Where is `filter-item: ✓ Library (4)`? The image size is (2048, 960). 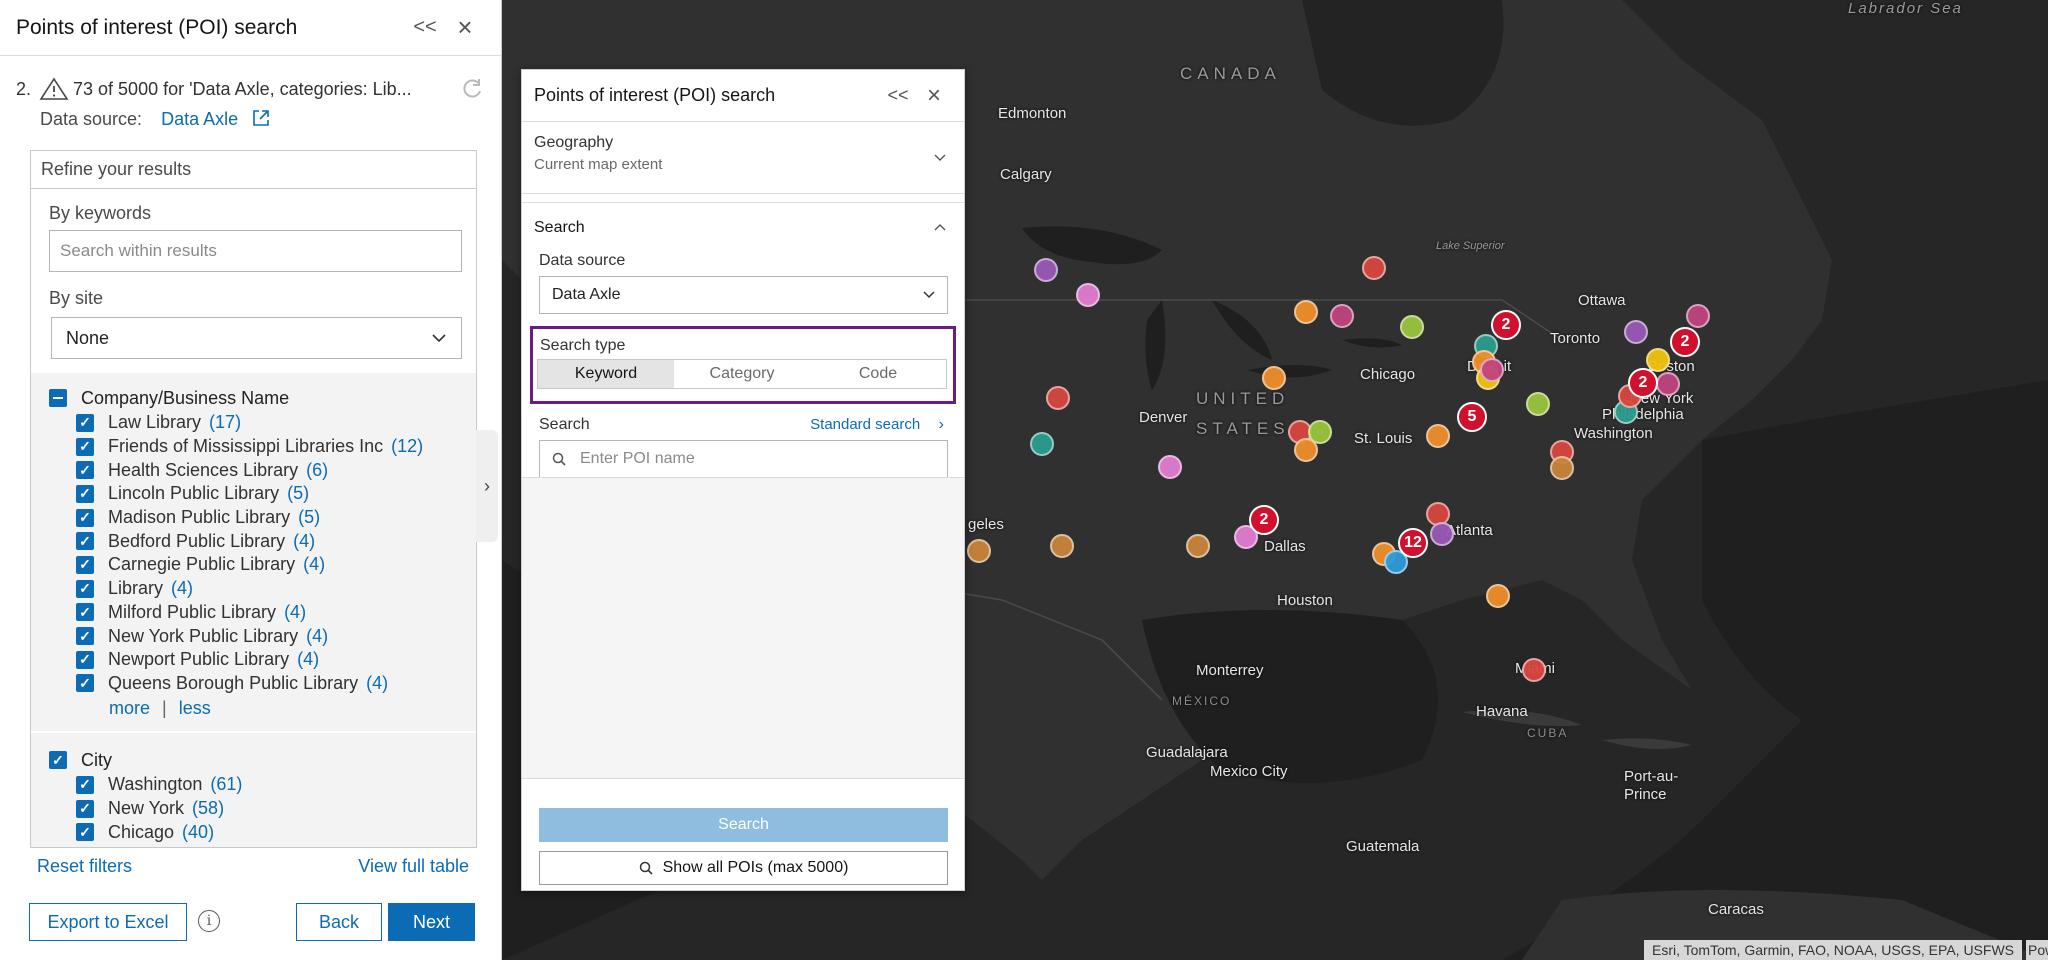
filter-item: ✓ Library (4) is located at coordinates (253, 589).